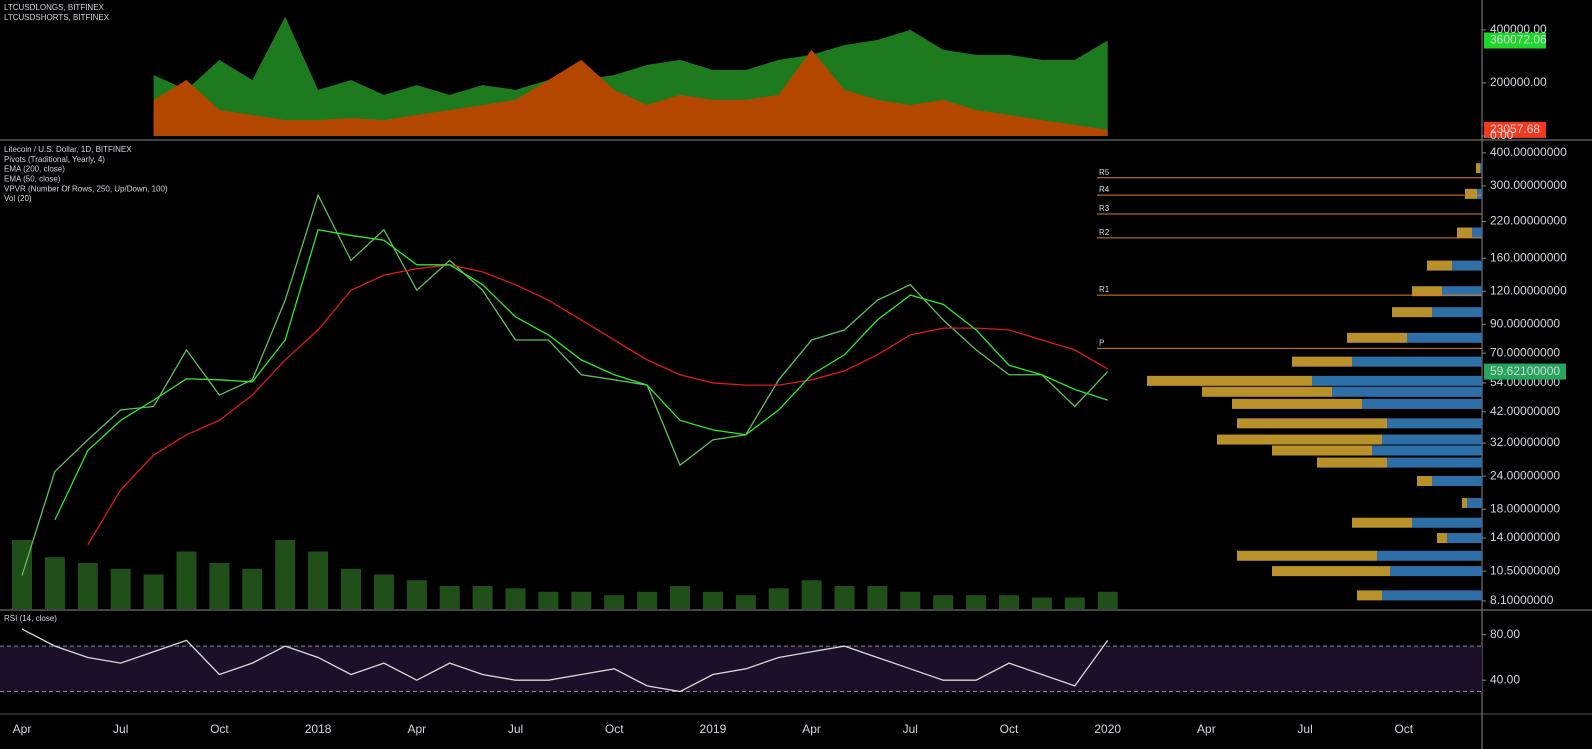  Describe the element at coordinates (630, 92) in the screenshot. I see `area` at that location.